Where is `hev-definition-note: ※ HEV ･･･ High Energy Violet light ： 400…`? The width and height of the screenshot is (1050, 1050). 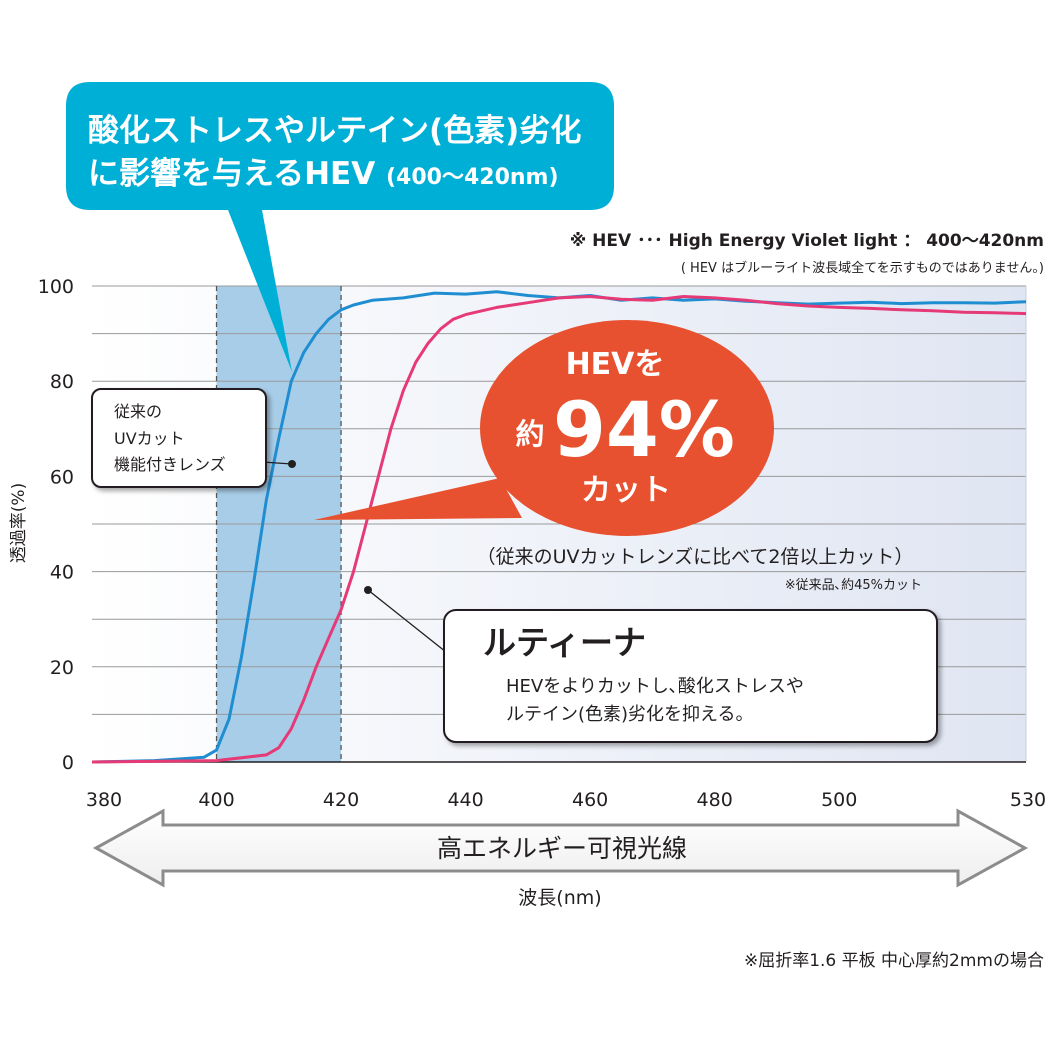 hev-definition-note: ※ HEV ･･･ High Energy Violet light ： 400… is located at coordinates (807, 241).